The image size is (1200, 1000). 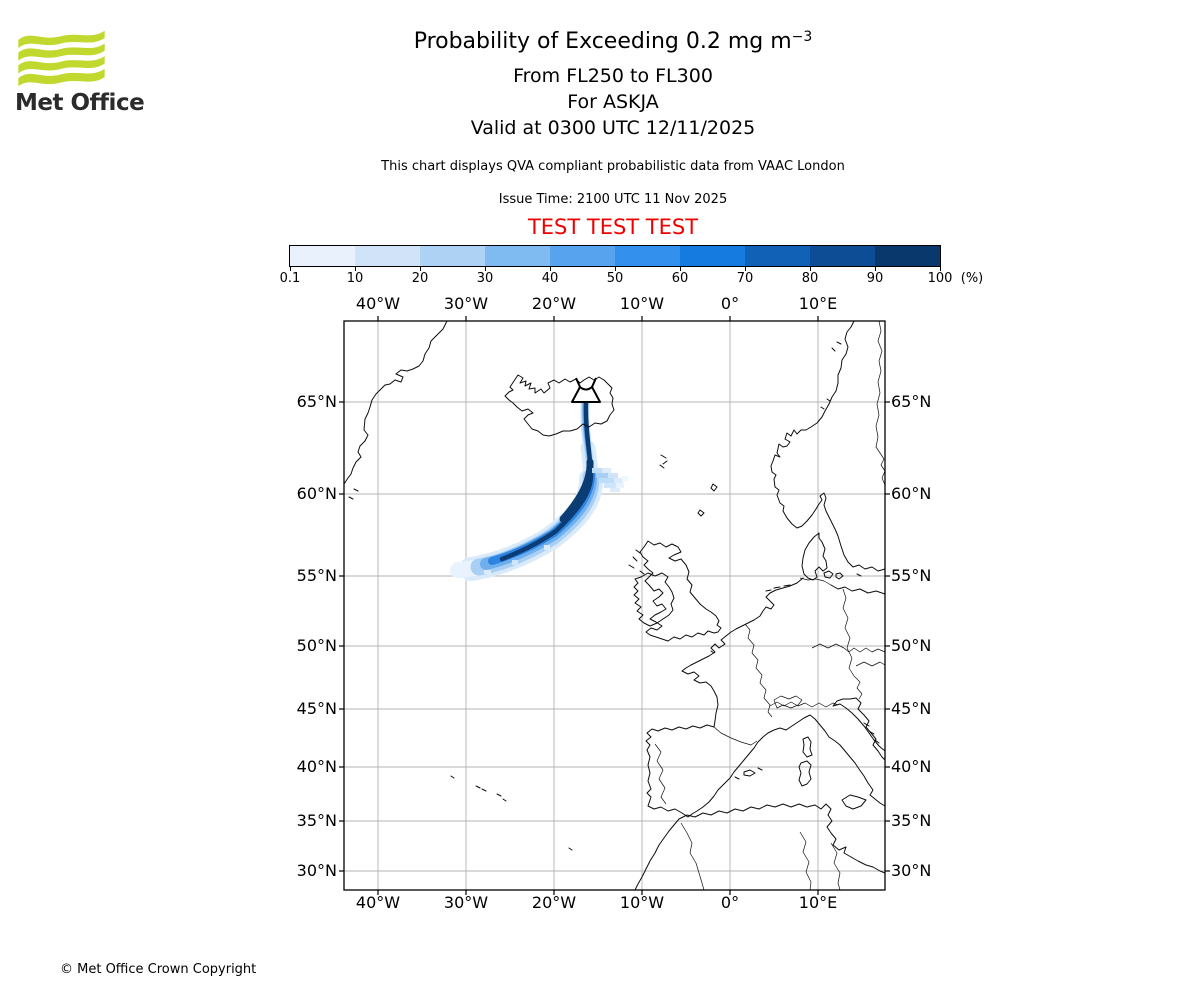 What do you see at coordinates (466, 303) in the screenshot?
I see `lon-tick-label-top: 30°W` at bounding box center [466, 303].